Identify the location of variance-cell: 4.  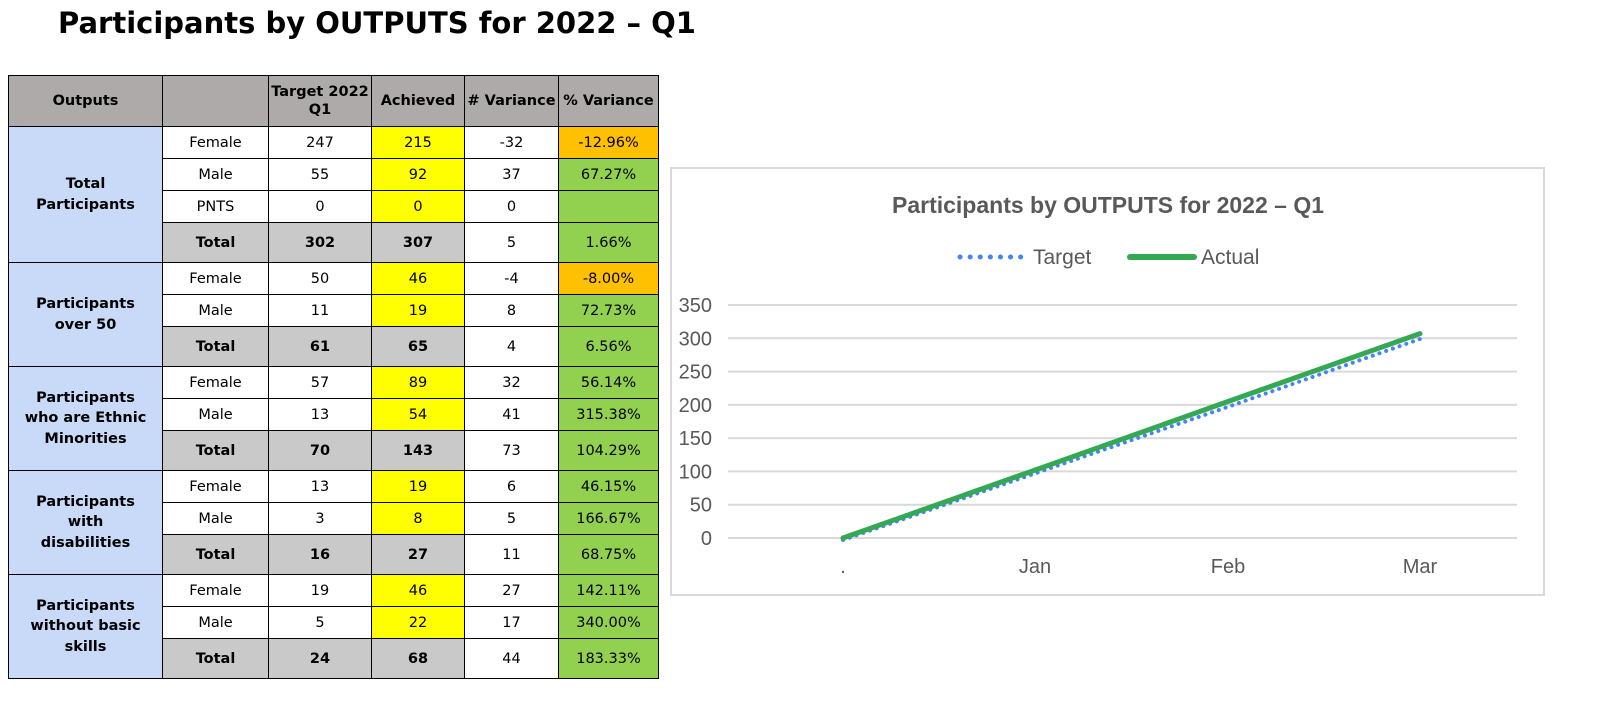
(511, 346).